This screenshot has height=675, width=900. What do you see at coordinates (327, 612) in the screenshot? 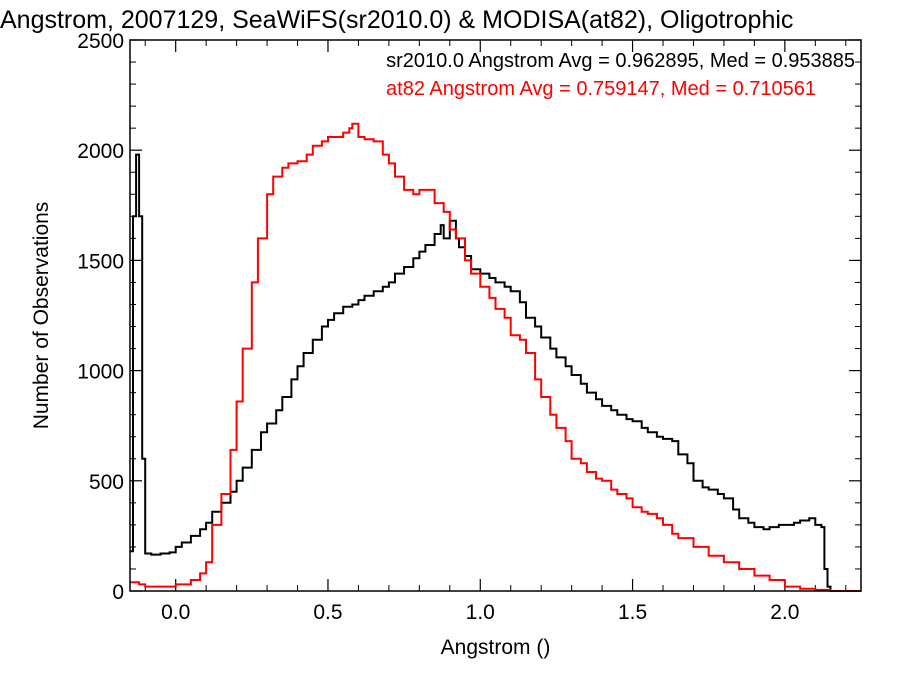
I see `x-tick-label: 0.5` at bounding box center [327, 612].